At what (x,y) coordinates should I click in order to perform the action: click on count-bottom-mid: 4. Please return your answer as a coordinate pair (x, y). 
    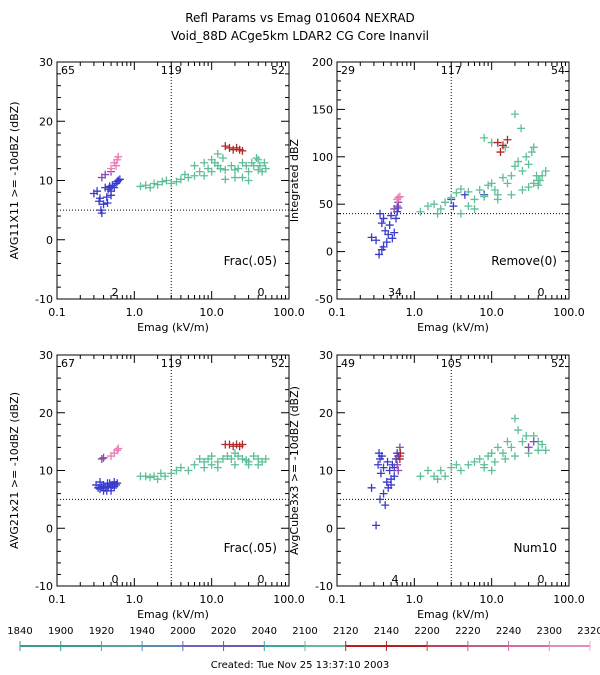
    Looking at the image, I should click on (395, 579).